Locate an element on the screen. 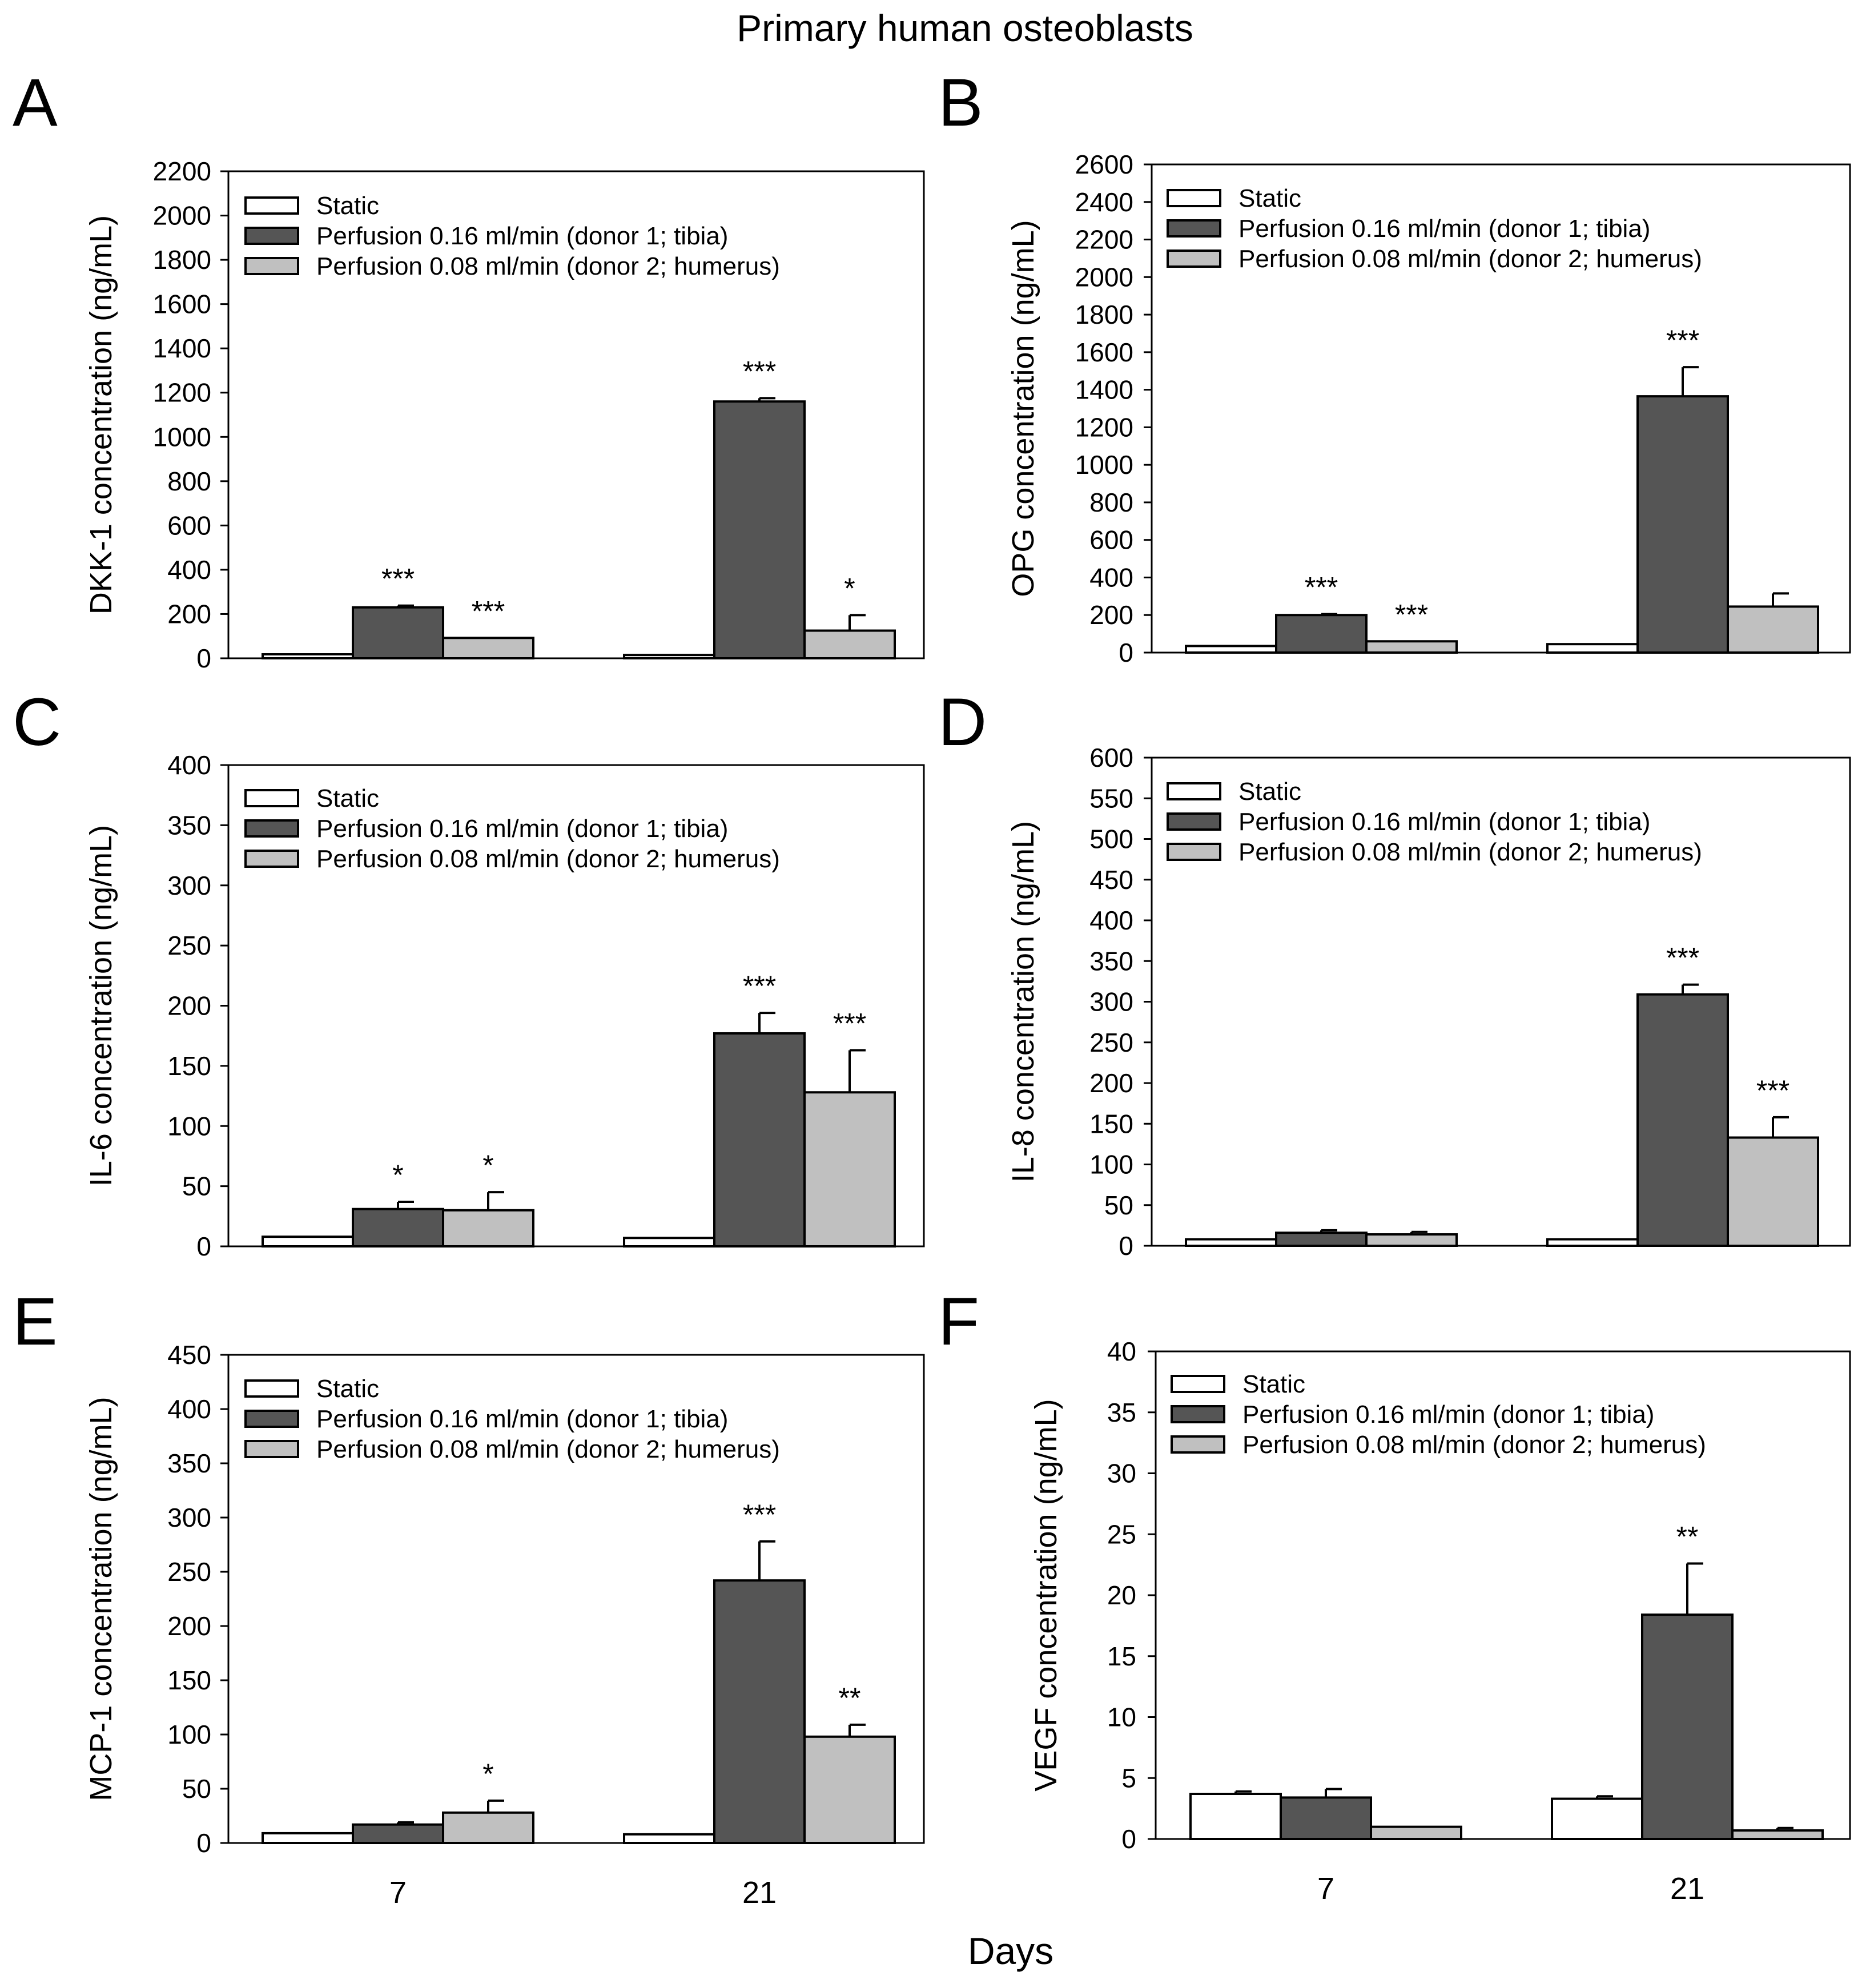 Image resolution: width=1866 pixels, height=1988 pixels. y-tick-label: 1400 is located at coordinates (182, 348).